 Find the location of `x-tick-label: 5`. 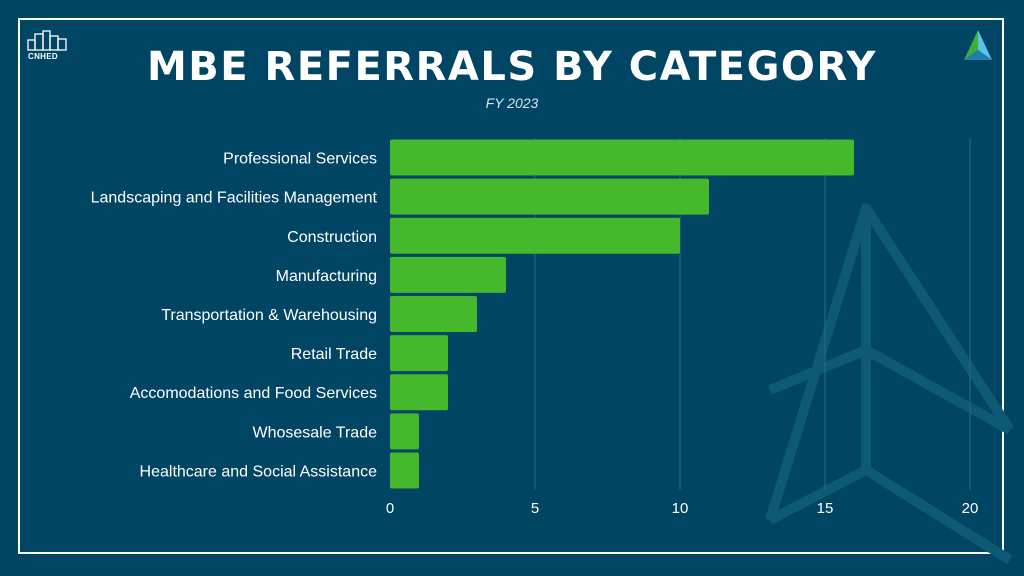

x-tick-label: 5 is located at coordinates (535, 508).